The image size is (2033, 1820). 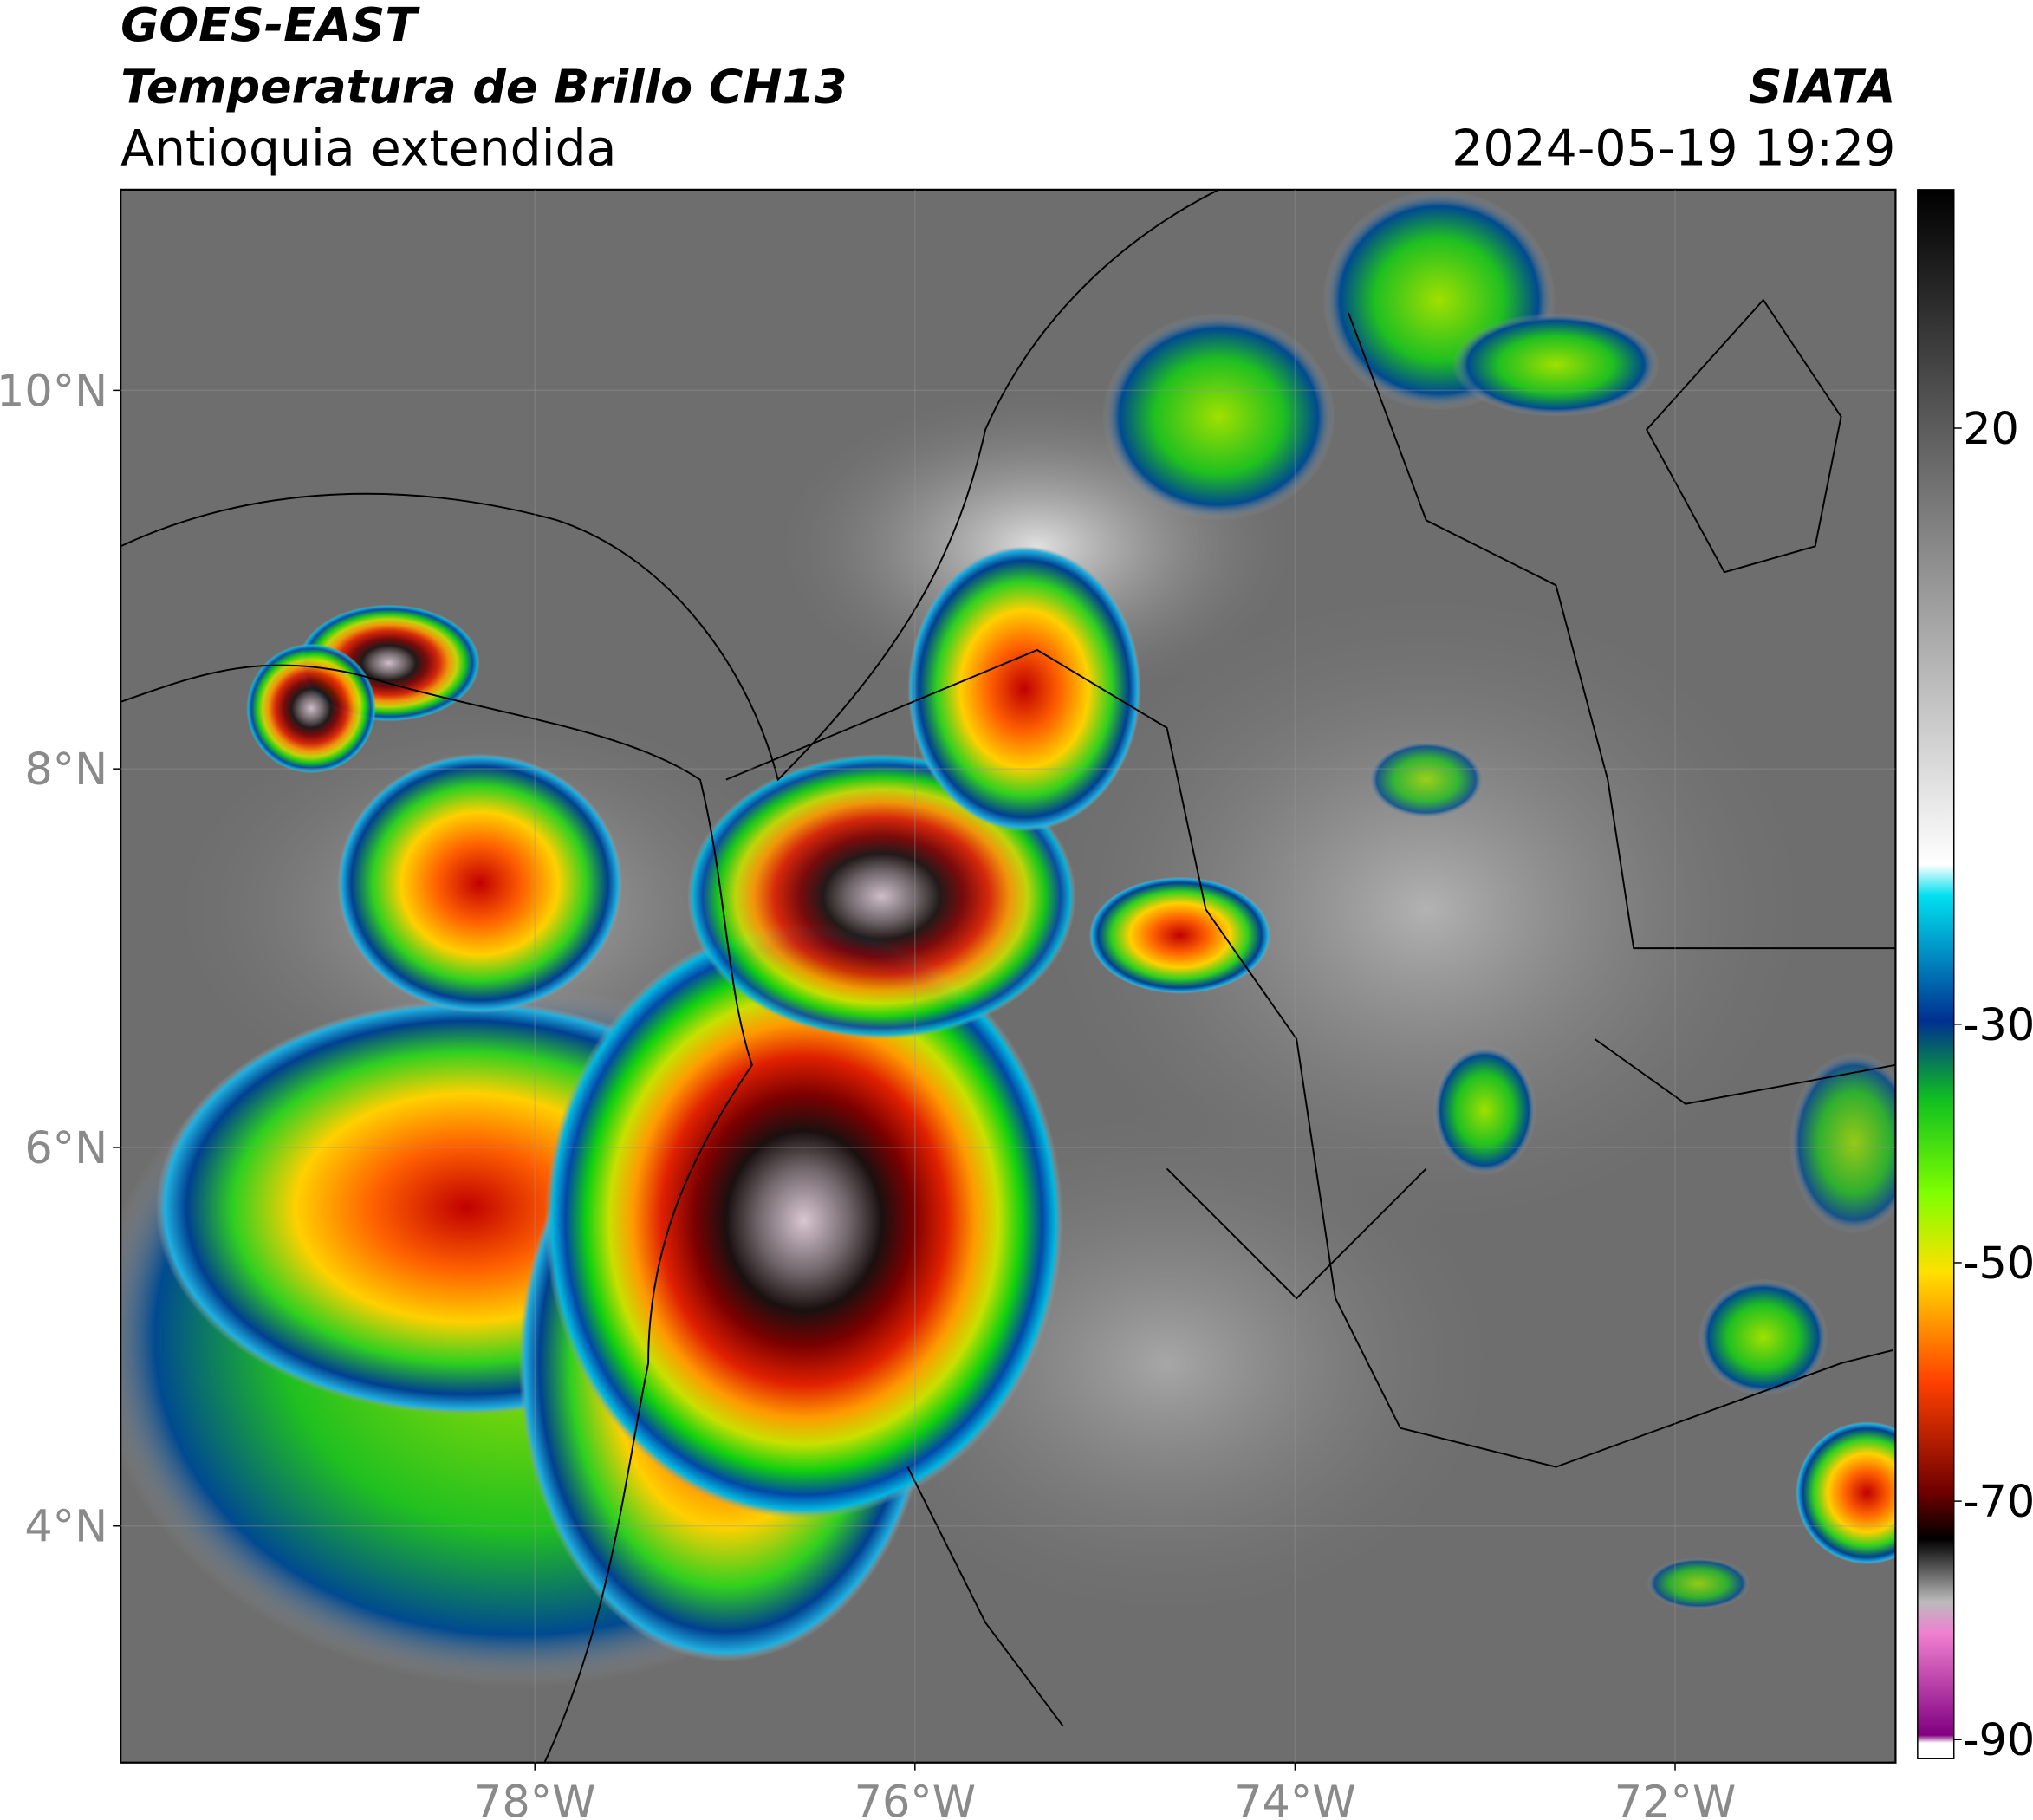 I want to click on x-tick-label: 76°W, so click(x=915, y=1798).